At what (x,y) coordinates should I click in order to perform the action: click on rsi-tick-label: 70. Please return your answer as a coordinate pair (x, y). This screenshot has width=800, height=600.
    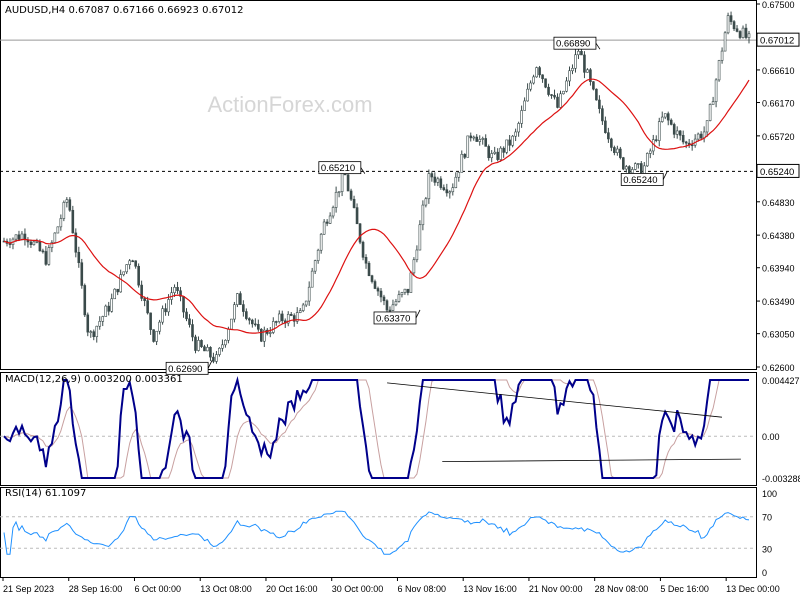
    Looking at the image, I should click on (767, 518).